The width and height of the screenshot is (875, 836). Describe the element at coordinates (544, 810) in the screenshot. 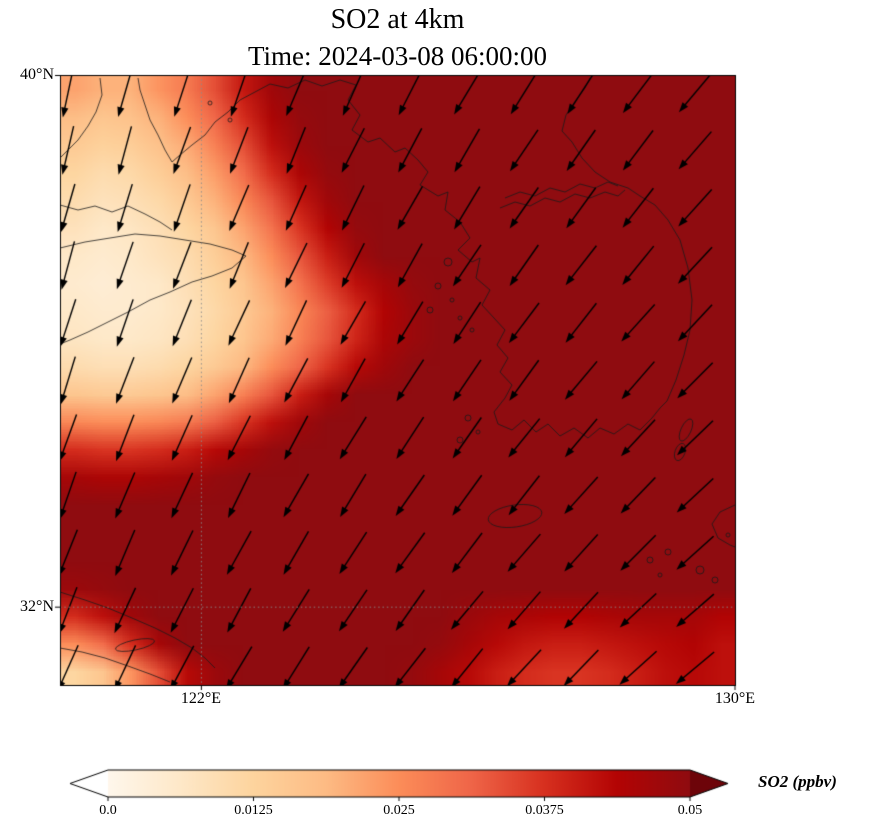

I see `colorbar-tick-label: 0.0375` at that location.